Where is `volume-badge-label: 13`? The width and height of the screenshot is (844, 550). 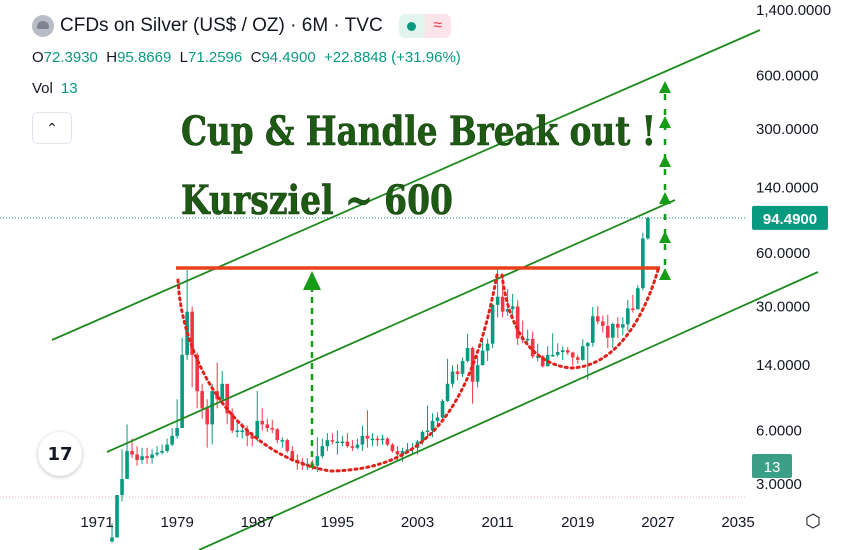 volume-badge-label: 13 is located at coordinates (772, 467).